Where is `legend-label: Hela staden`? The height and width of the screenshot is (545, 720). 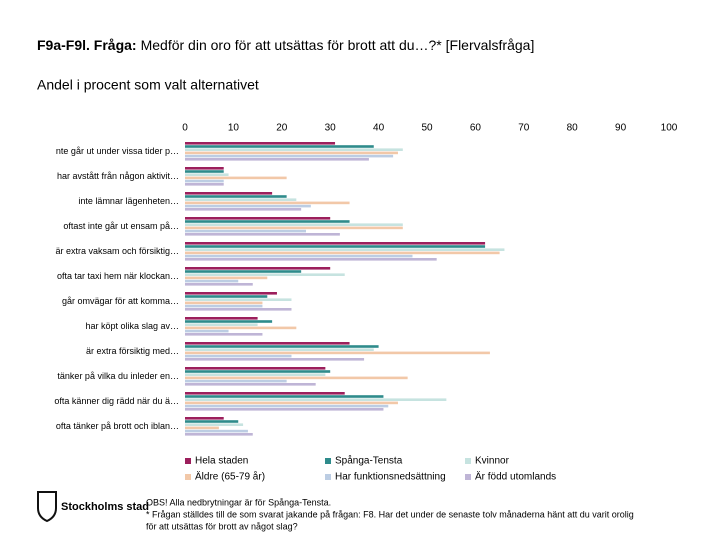
legend-label: Hela staden is located at coordinates (221, 461).